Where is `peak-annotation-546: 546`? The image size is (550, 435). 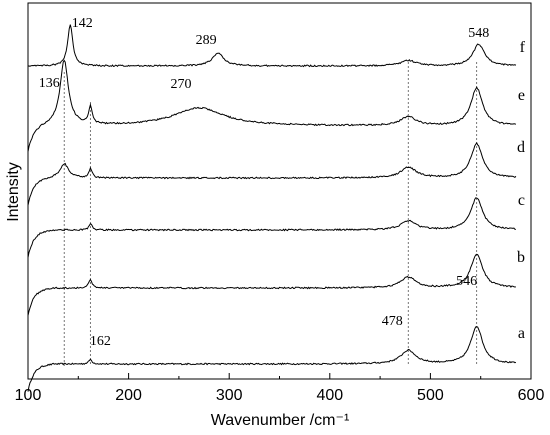 peak-annotation-546: 546 is located at coordinates (466, 281).